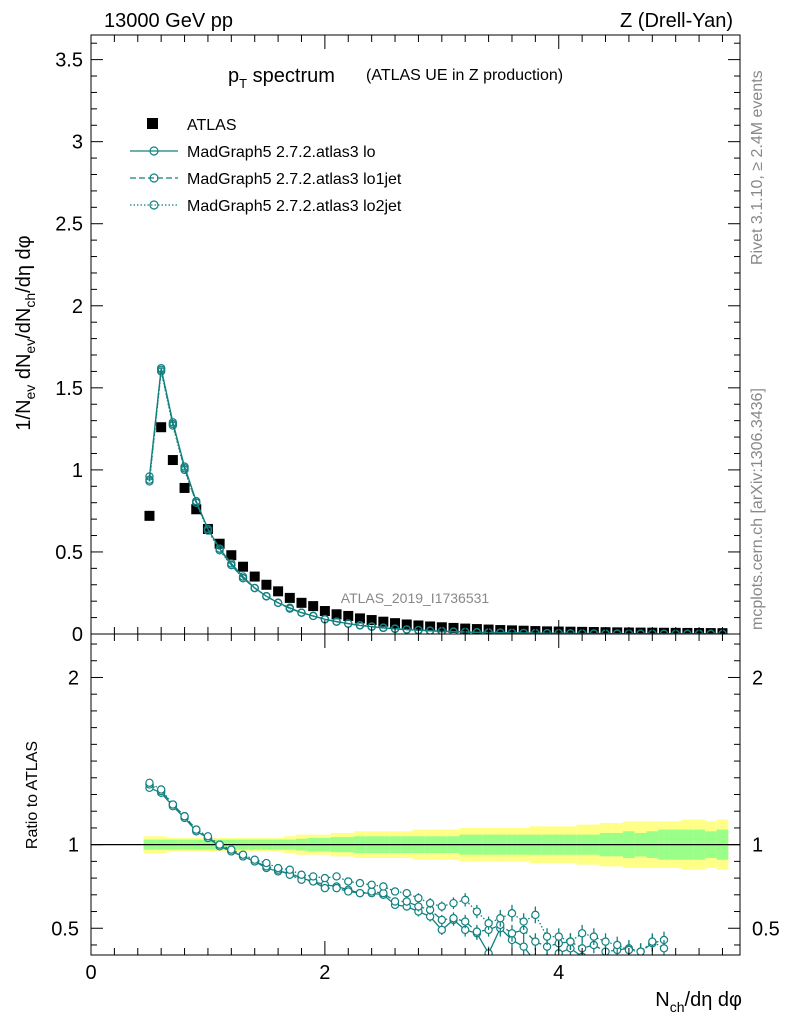 This screenshot has height=1024, width=786. I want to click on ratio-line-dotted, so click(407, 867).